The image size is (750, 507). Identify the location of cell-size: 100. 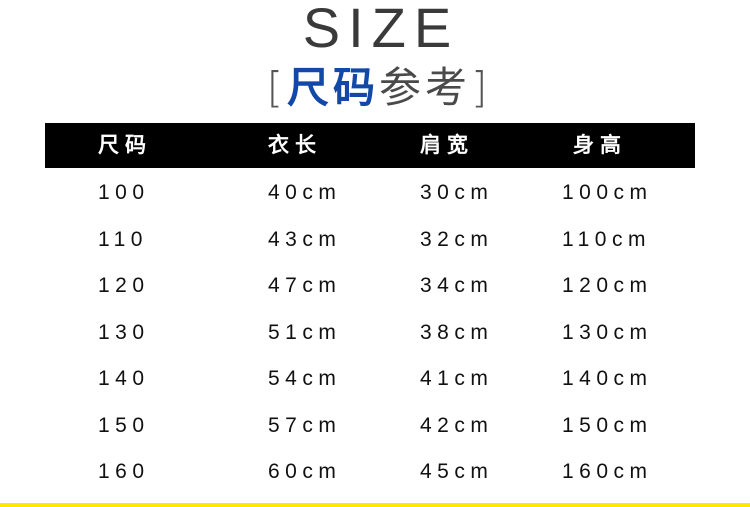
(124, 192).